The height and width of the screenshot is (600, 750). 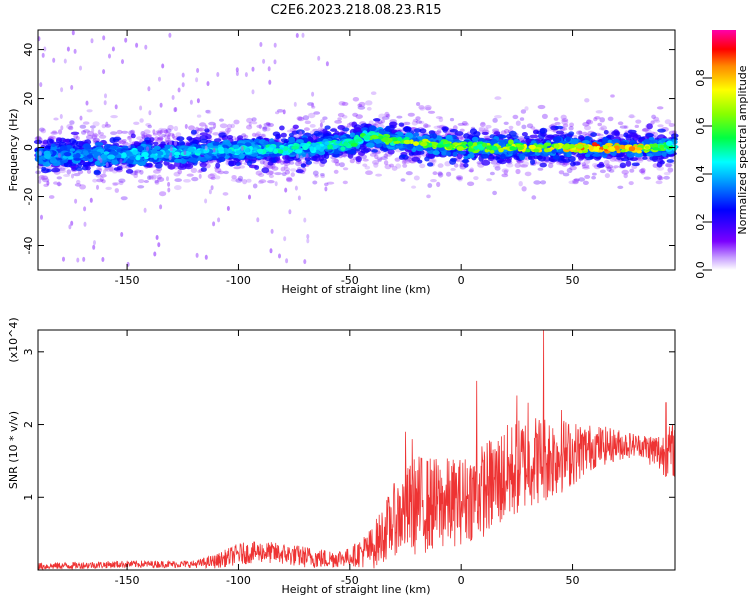 What do you see at coordinates (355, 10) in the screenshot?
I see `chart-title: C2E6.2023.218.08.23.R15` at bounding box center [355, 10].